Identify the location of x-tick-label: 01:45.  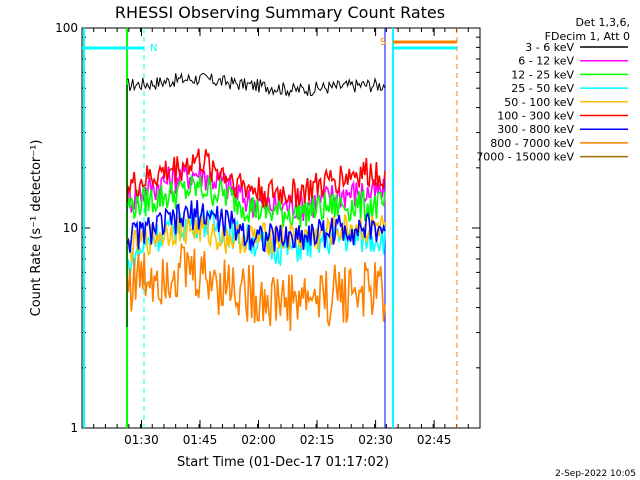
(200, 440).